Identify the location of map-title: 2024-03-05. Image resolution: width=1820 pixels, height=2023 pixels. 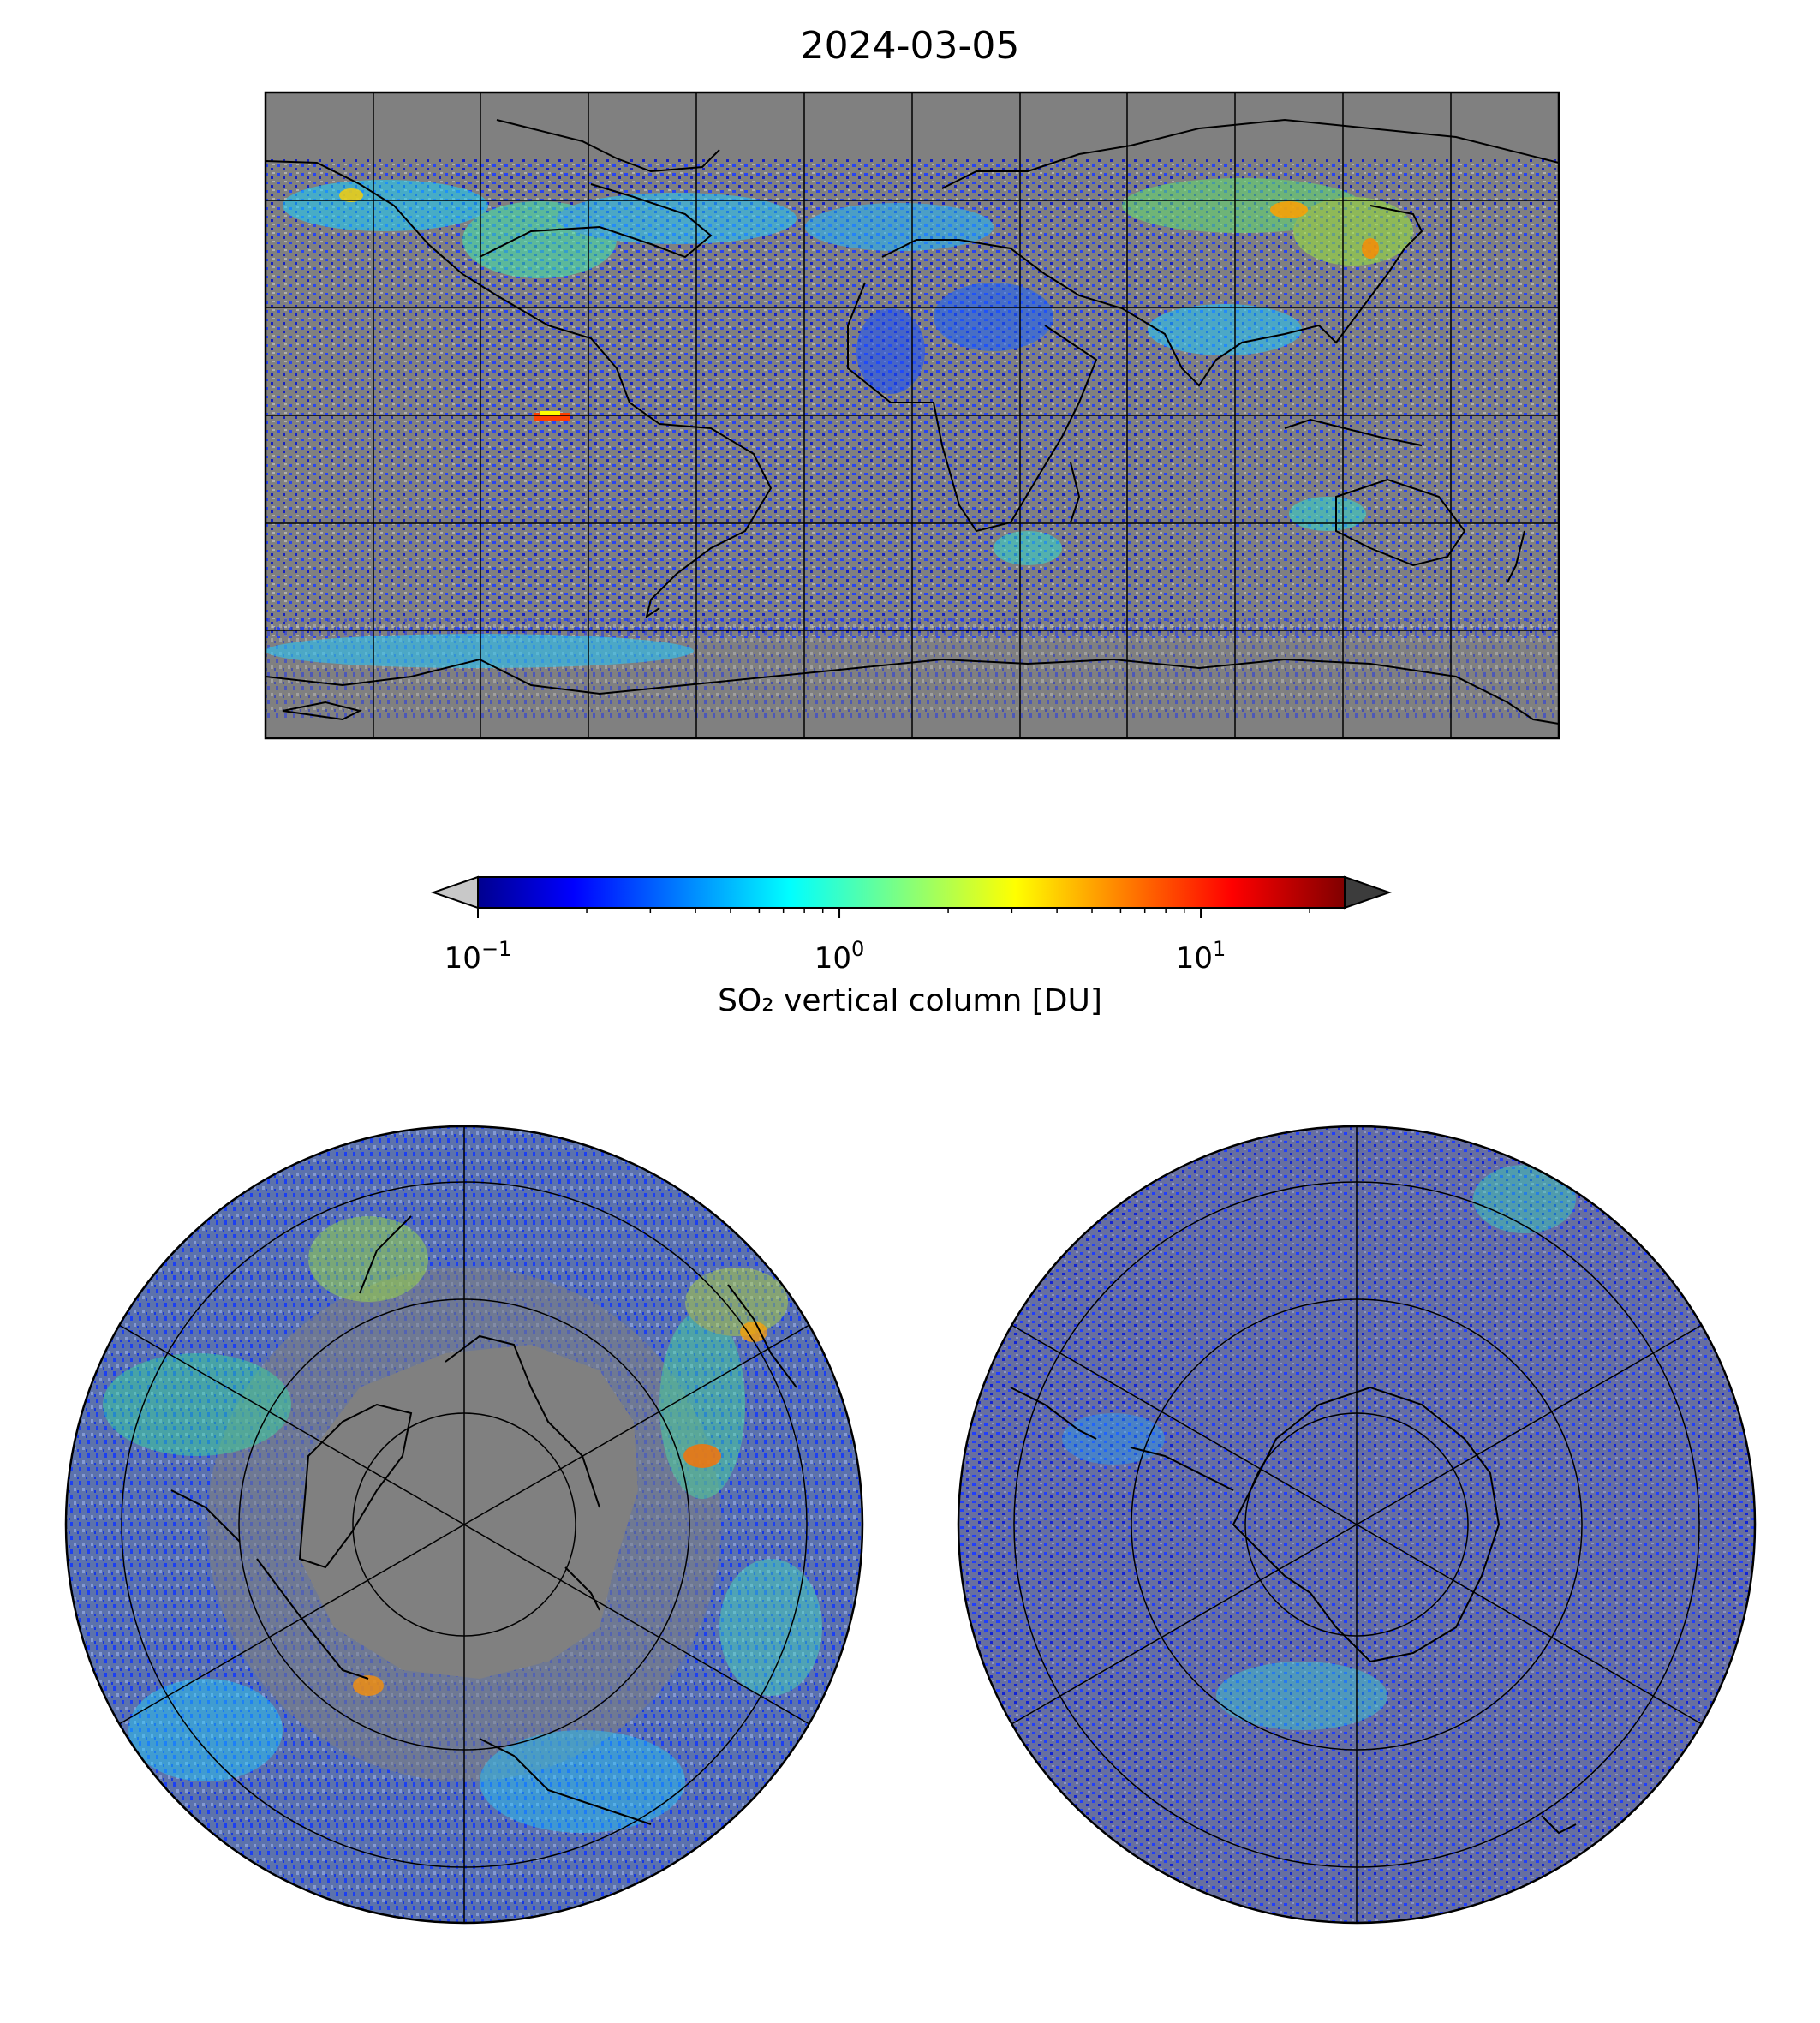
(910, 46).